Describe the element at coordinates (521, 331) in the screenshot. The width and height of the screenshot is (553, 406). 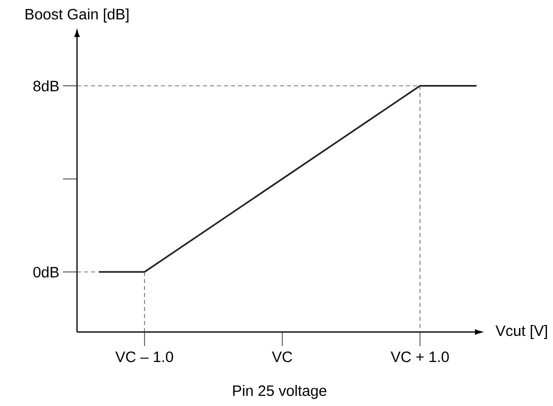
I see `x-axis-title: Vcut [V]` at that location.